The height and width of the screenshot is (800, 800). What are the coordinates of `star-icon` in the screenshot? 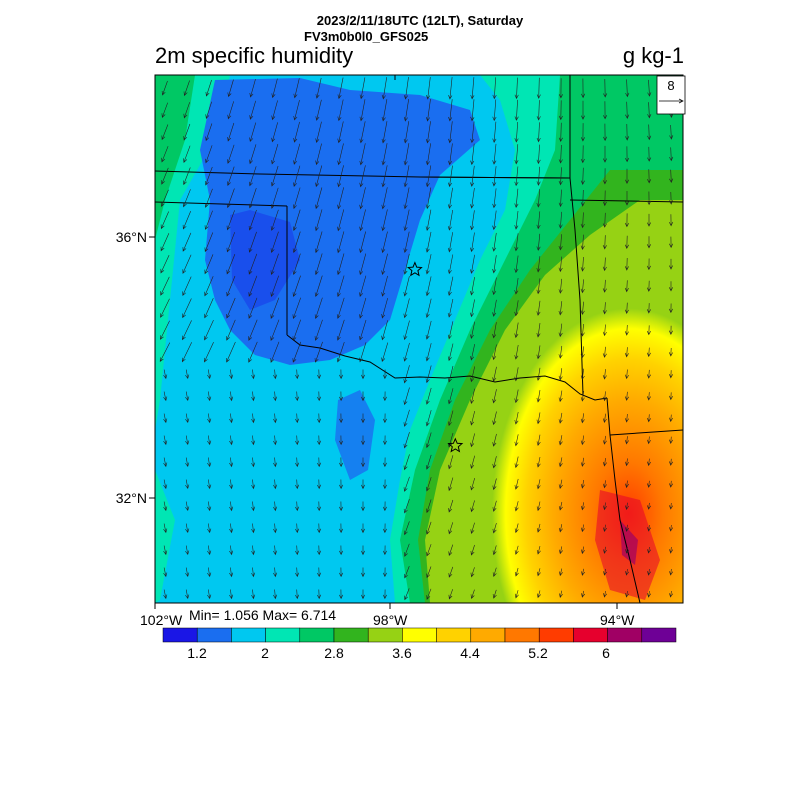 It's located at (414, 269).